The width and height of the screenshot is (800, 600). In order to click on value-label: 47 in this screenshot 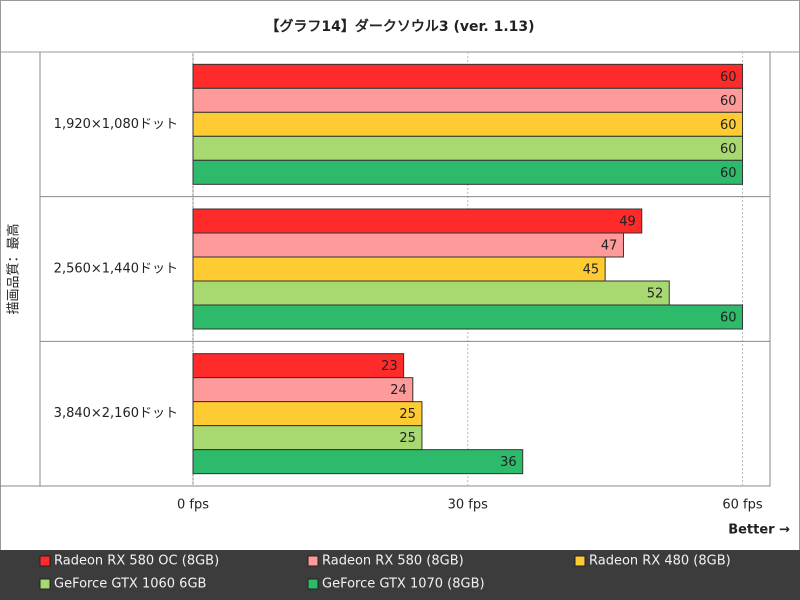, I will do `click(609, 246)`.